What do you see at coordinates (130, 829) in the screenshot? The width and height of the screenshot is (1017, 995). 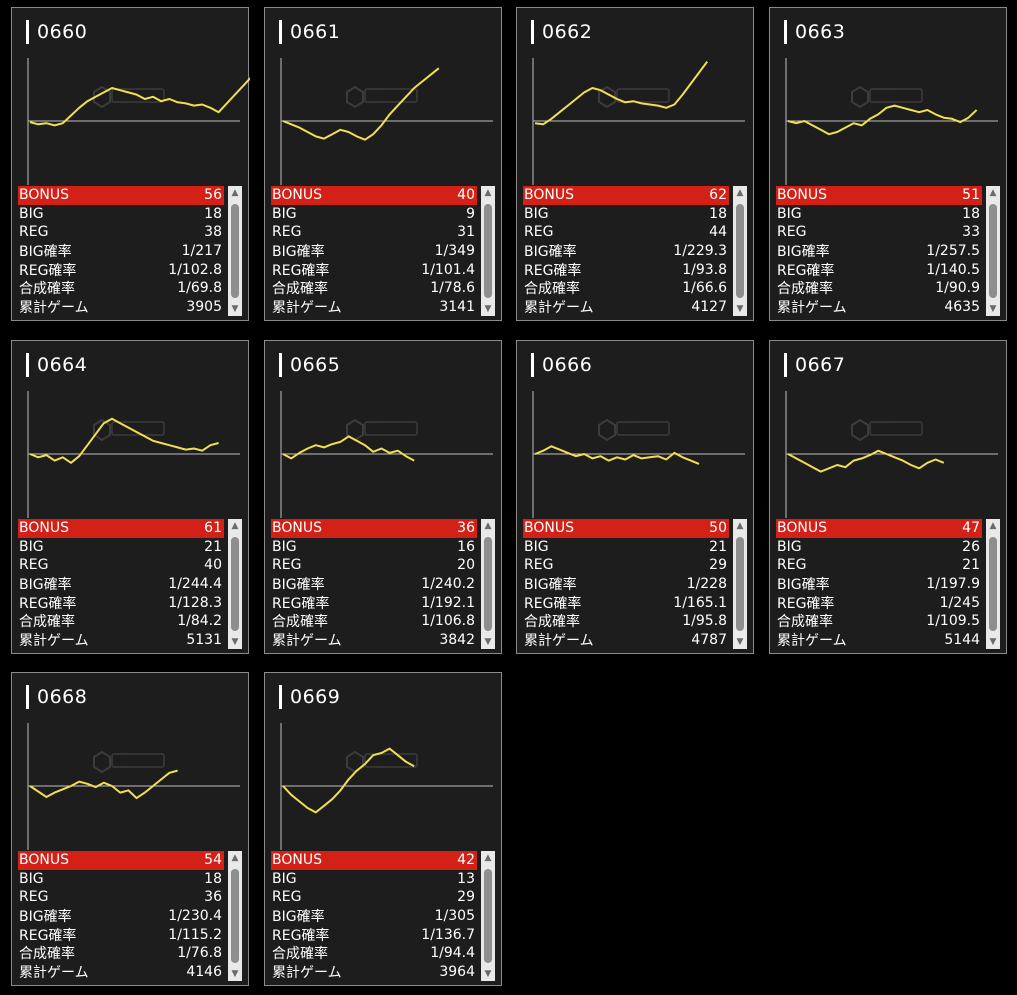 I see `machine-card-0668: 0668 BONUS 54 BIG 18 REG 36` at bounding box center [130, 829].